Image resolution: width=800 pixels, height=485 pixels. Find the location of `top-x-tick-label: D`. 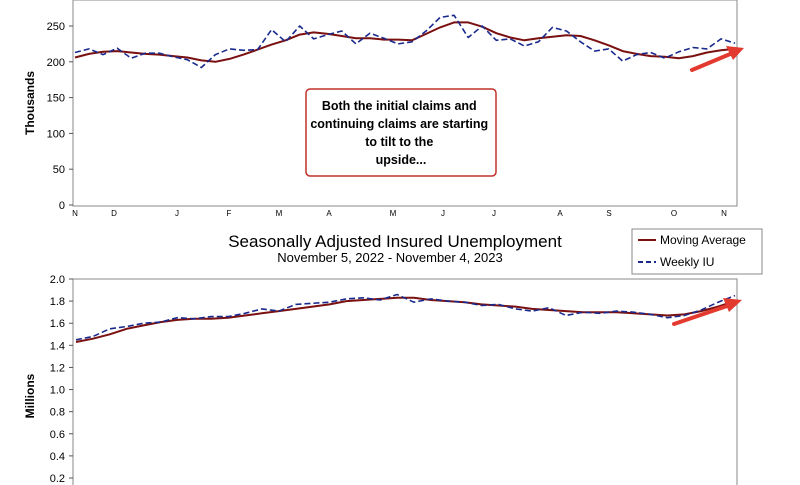

top-x-tick-label: D is located at coordinates (114, 213).